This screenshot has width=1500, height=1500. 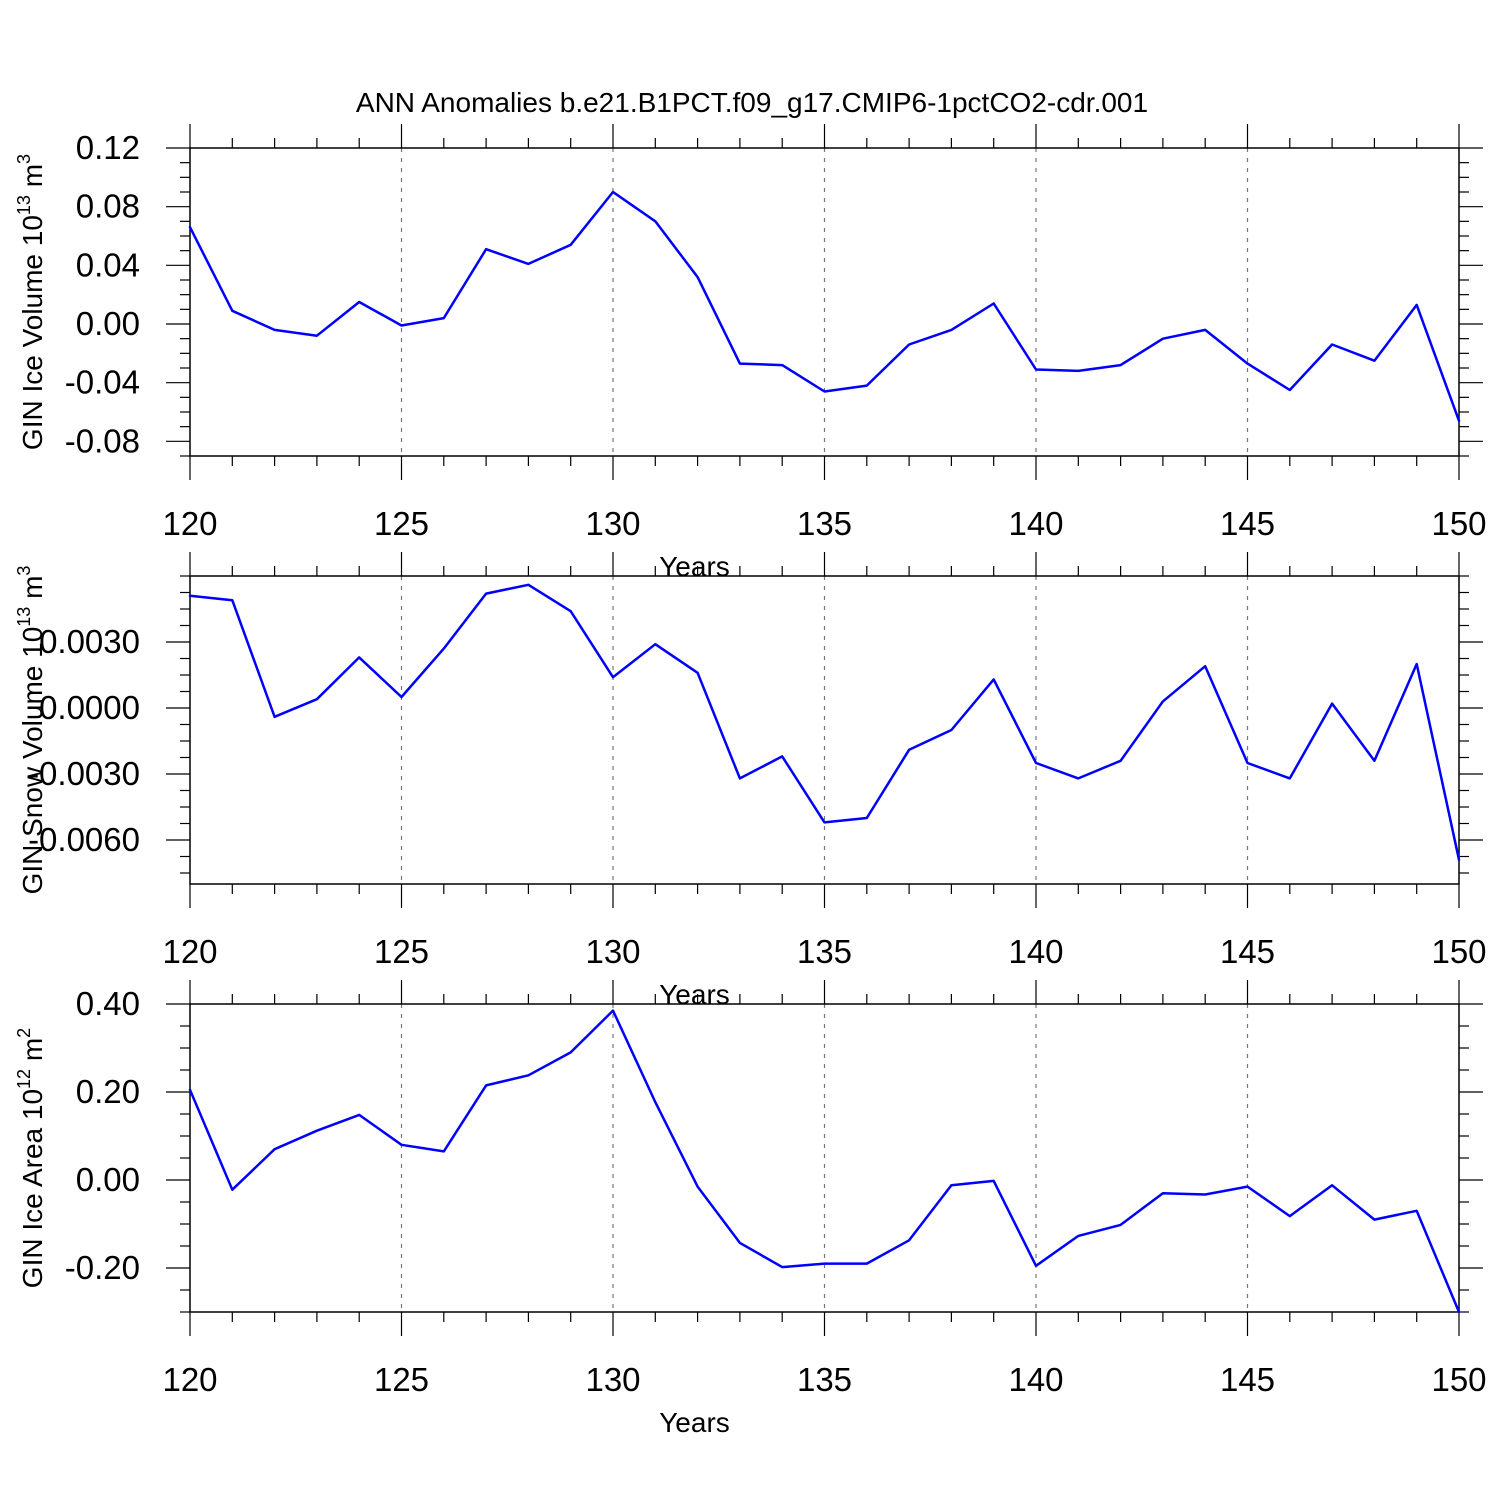 What do you see at coordinates (84, 839) in the screenshot?
I see `y-tick-label: -0.0060` at bounding box center [84, 839].